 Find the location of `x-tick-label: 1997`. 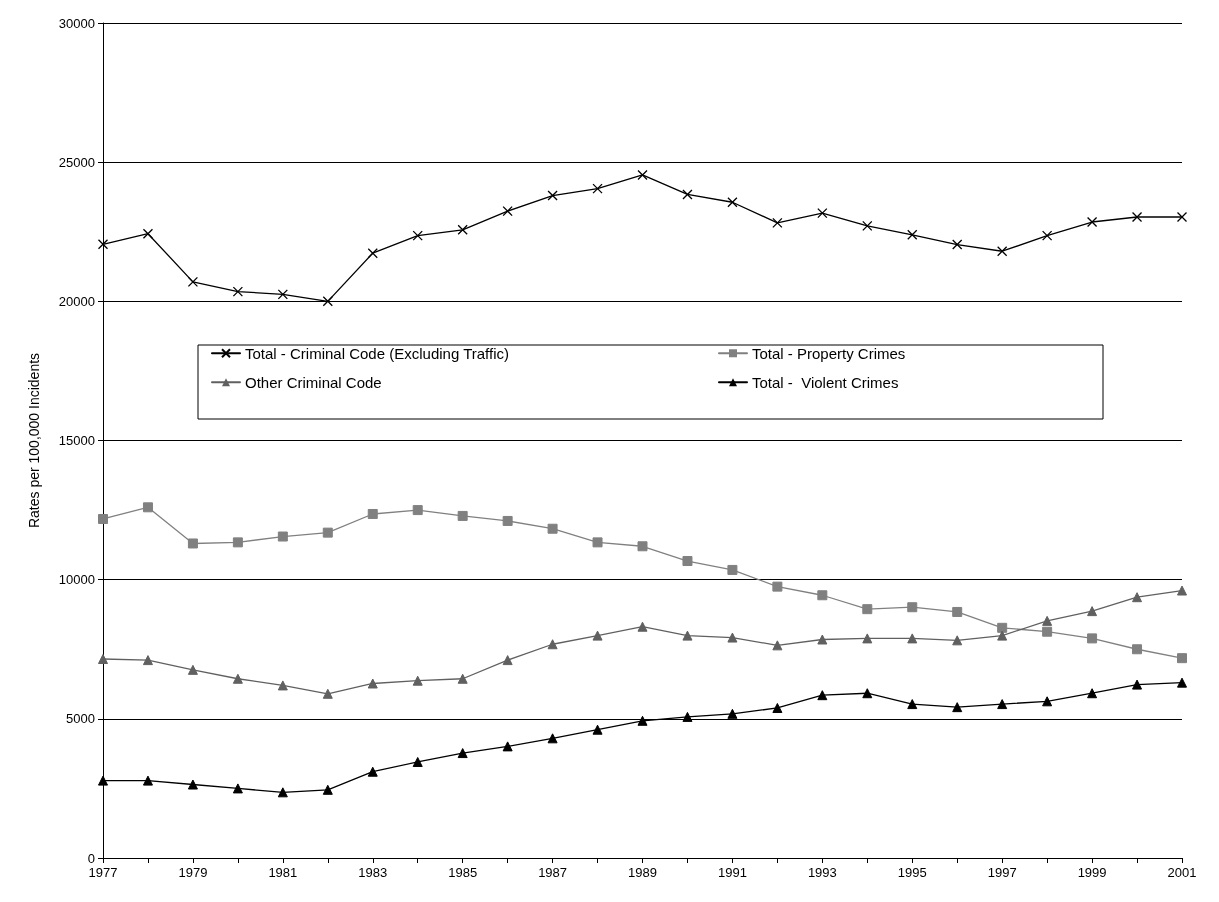

x-tick-label: 1997 is located at coordinates (1002, 872).